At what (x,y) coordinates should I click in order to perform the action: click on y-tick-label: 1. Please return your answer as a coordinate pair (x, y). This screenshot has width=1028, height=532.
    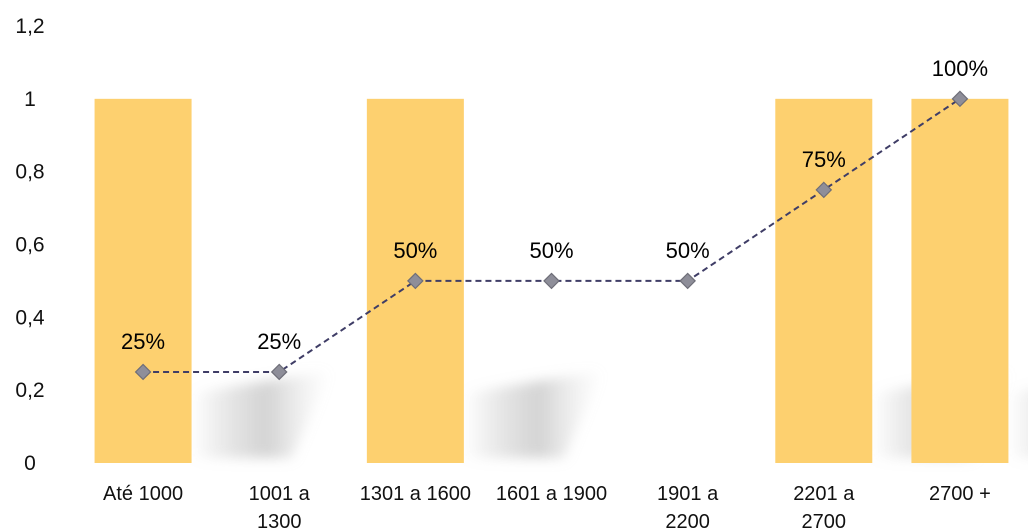
    Looking at the image, I should click on (30, 99).